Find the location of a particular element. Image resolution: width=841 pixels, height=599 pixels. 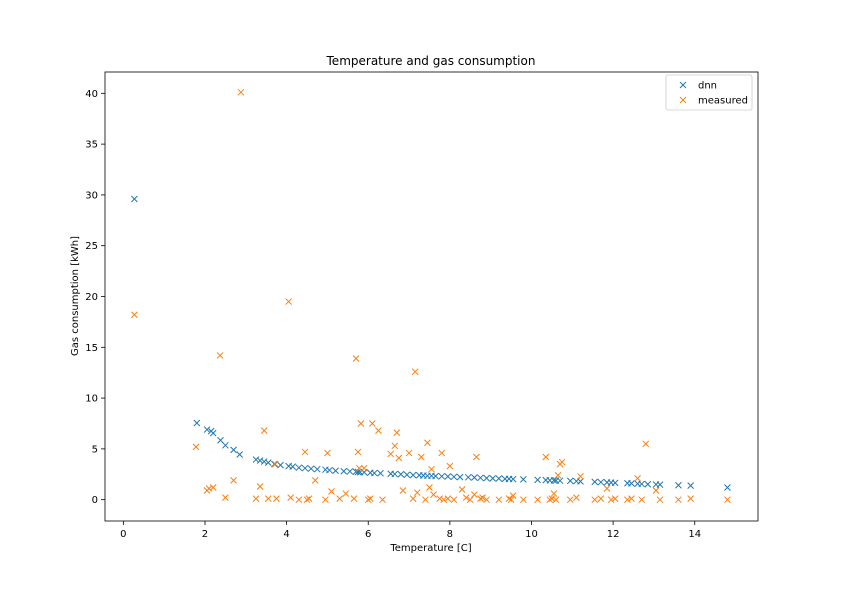

y-tick-label: 10 is located at coordinates (91, 399).